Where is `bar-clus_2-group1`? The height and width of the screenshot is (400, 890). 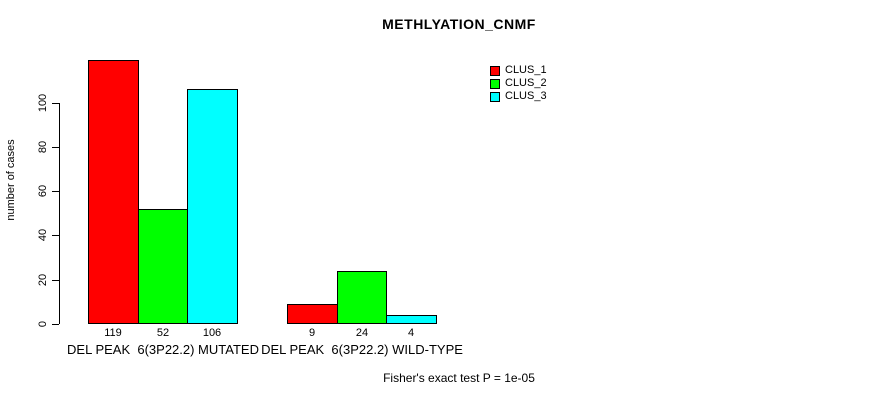
bar-clus_2-group1 is located at coordinates (163, 266).